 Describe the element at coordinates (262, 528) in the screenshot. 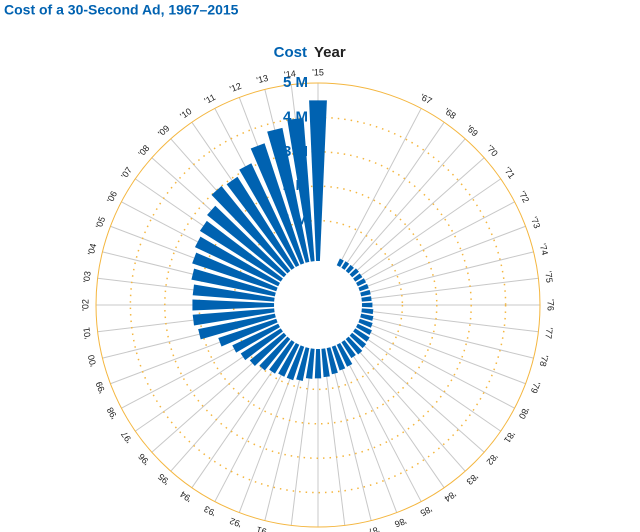

I see `category-label: '91` at that location.